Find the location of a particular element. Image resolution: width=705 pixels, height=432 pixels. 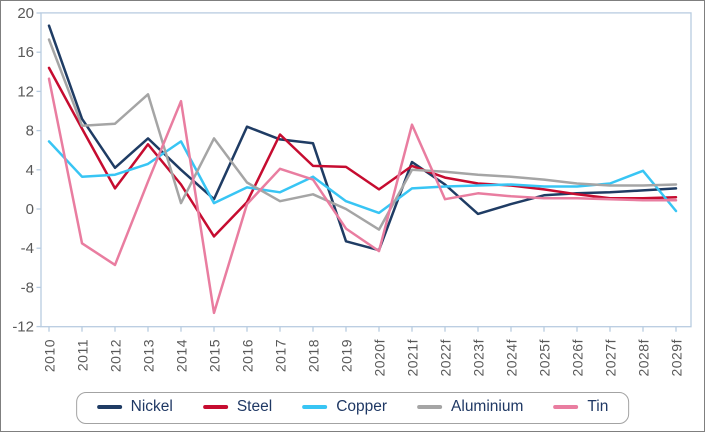

x-axis-tick-label: 2016 is located at coordinates (248, 355).